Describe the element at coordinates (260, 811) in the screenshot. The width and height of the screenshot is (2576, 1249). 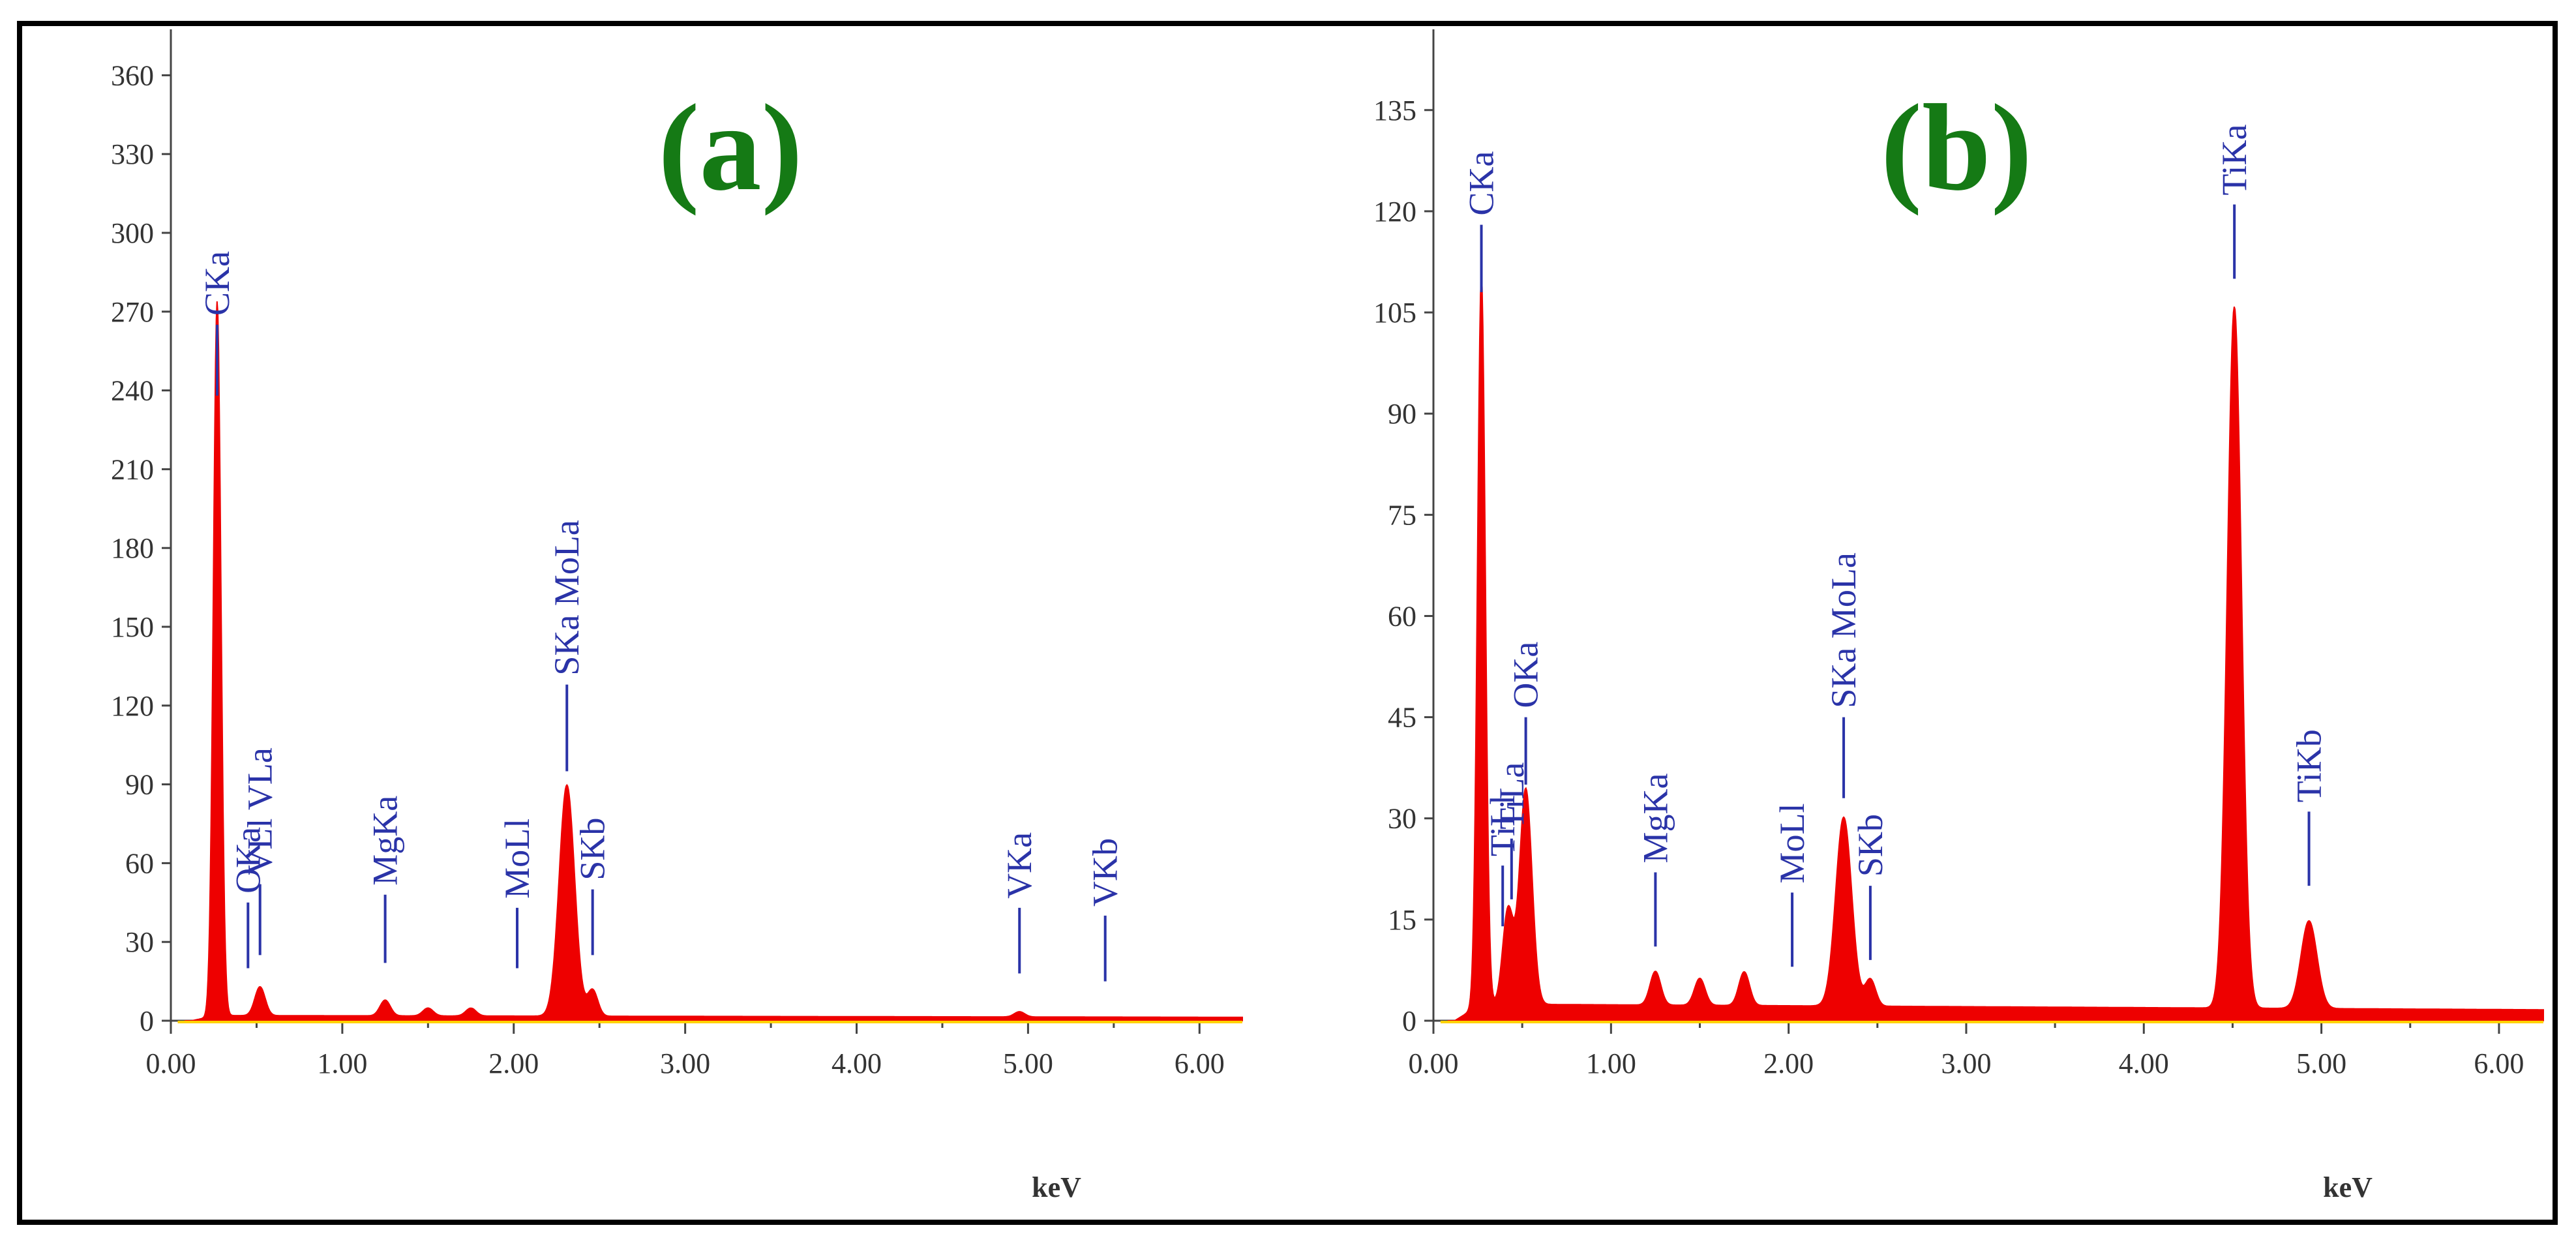
I see `peak-label: VLl VLa` at that location.